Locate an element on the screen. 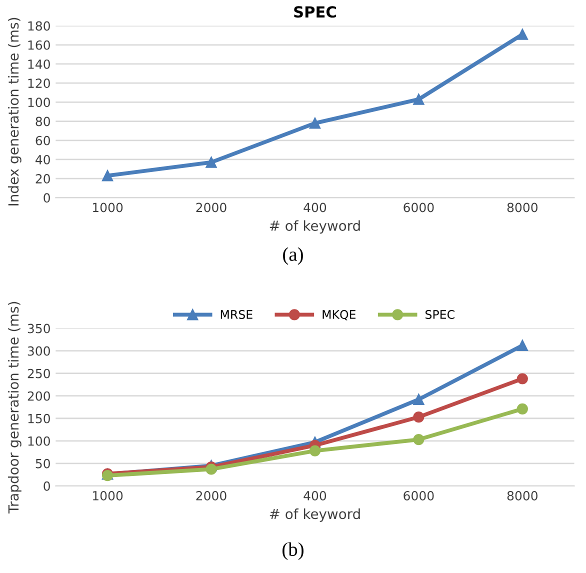 The image size is (586, 573). y-tick-label: 160 is located at coordinates (39, 45).